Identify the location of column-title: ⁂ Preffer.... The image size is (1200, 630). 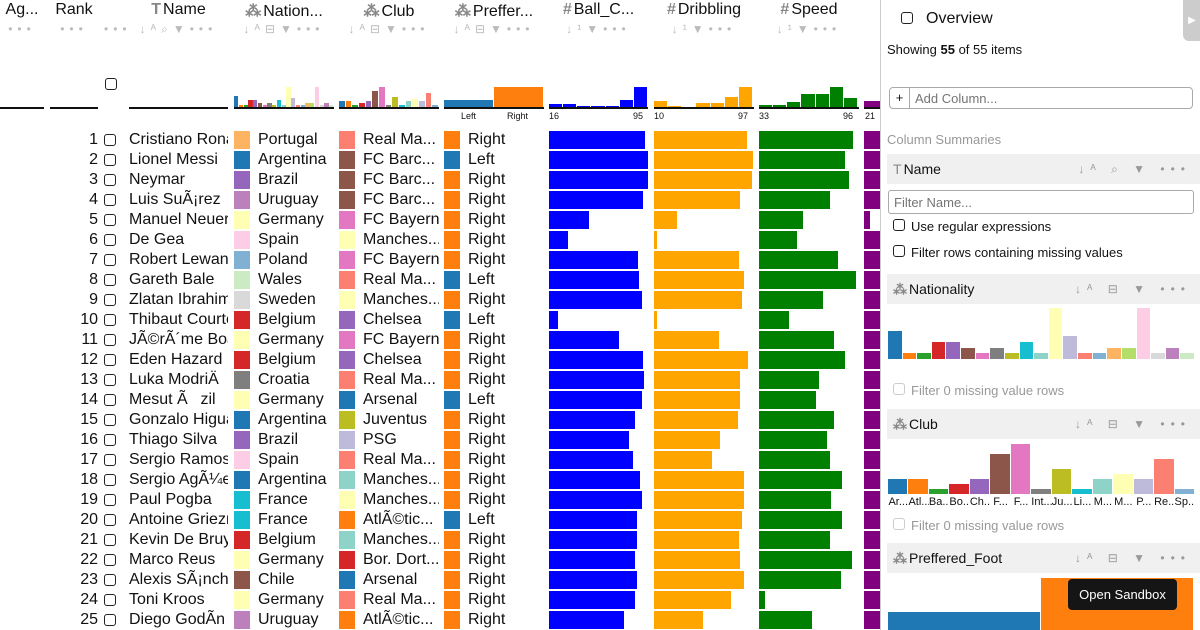
(494, 11).